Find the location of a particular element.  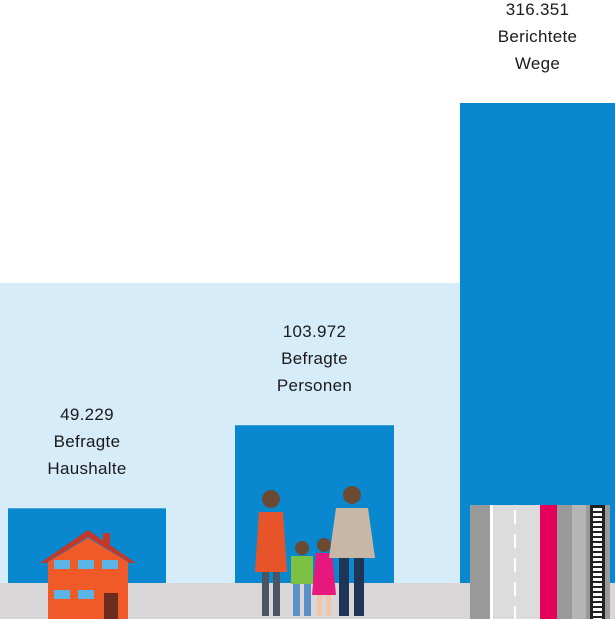

bar-label: 316.351 Berichtete Wege is located at coordinates (537, 38).